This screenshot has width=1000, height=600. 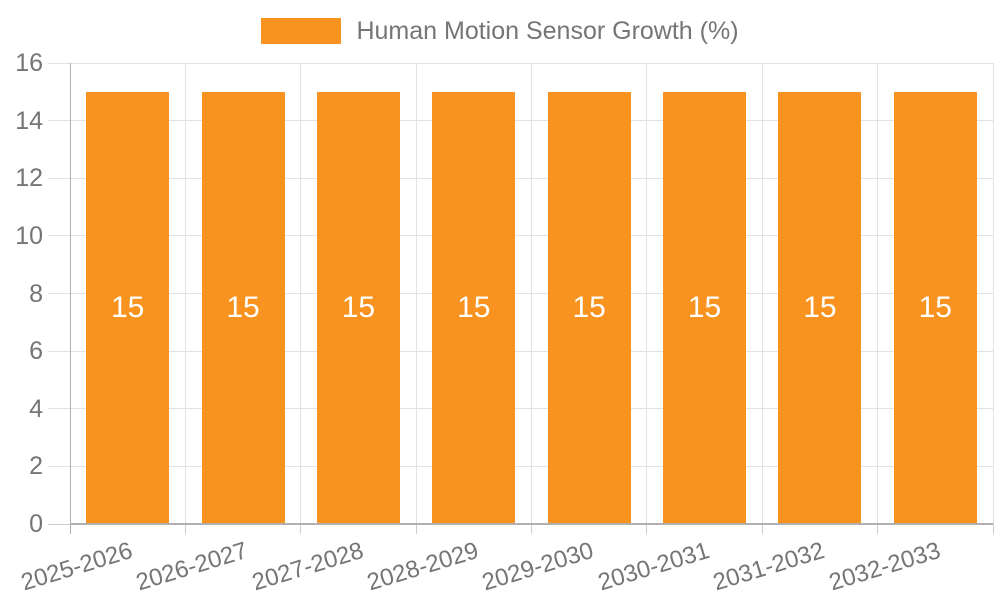 What do you see at coordinates (29, 120) in the screenshot?
I see `y-tick-label: 14` at bounding box center [29, 120].